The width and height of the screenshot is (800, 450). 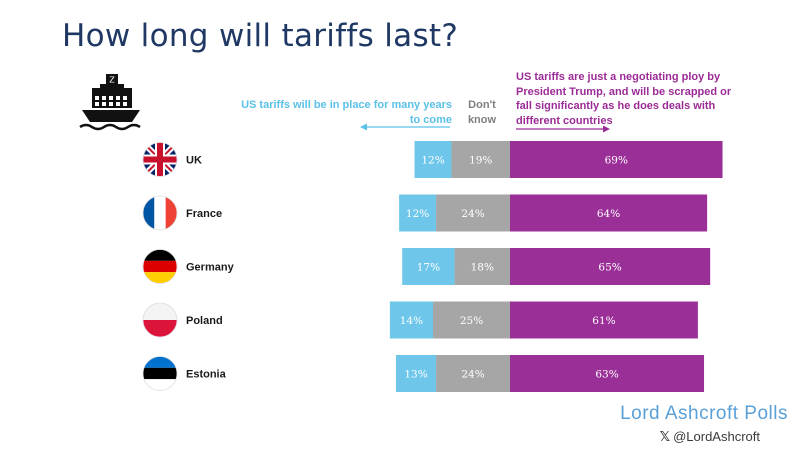 I want to click on country-label: Estonia, so click(x=206, y=375).